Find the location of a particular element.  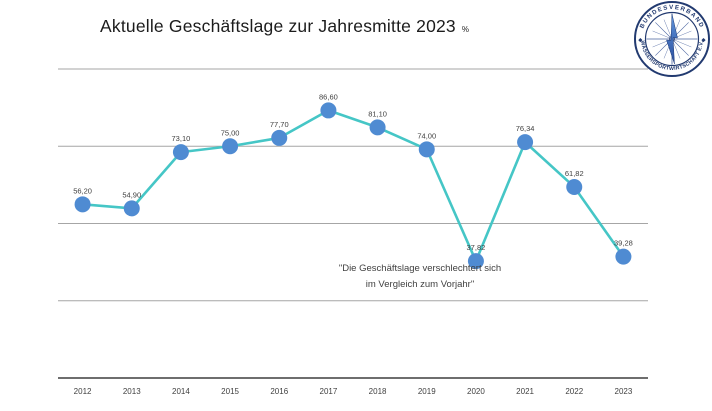

x-axis-tick-label: 2013 is located at coordinates (132, 391).